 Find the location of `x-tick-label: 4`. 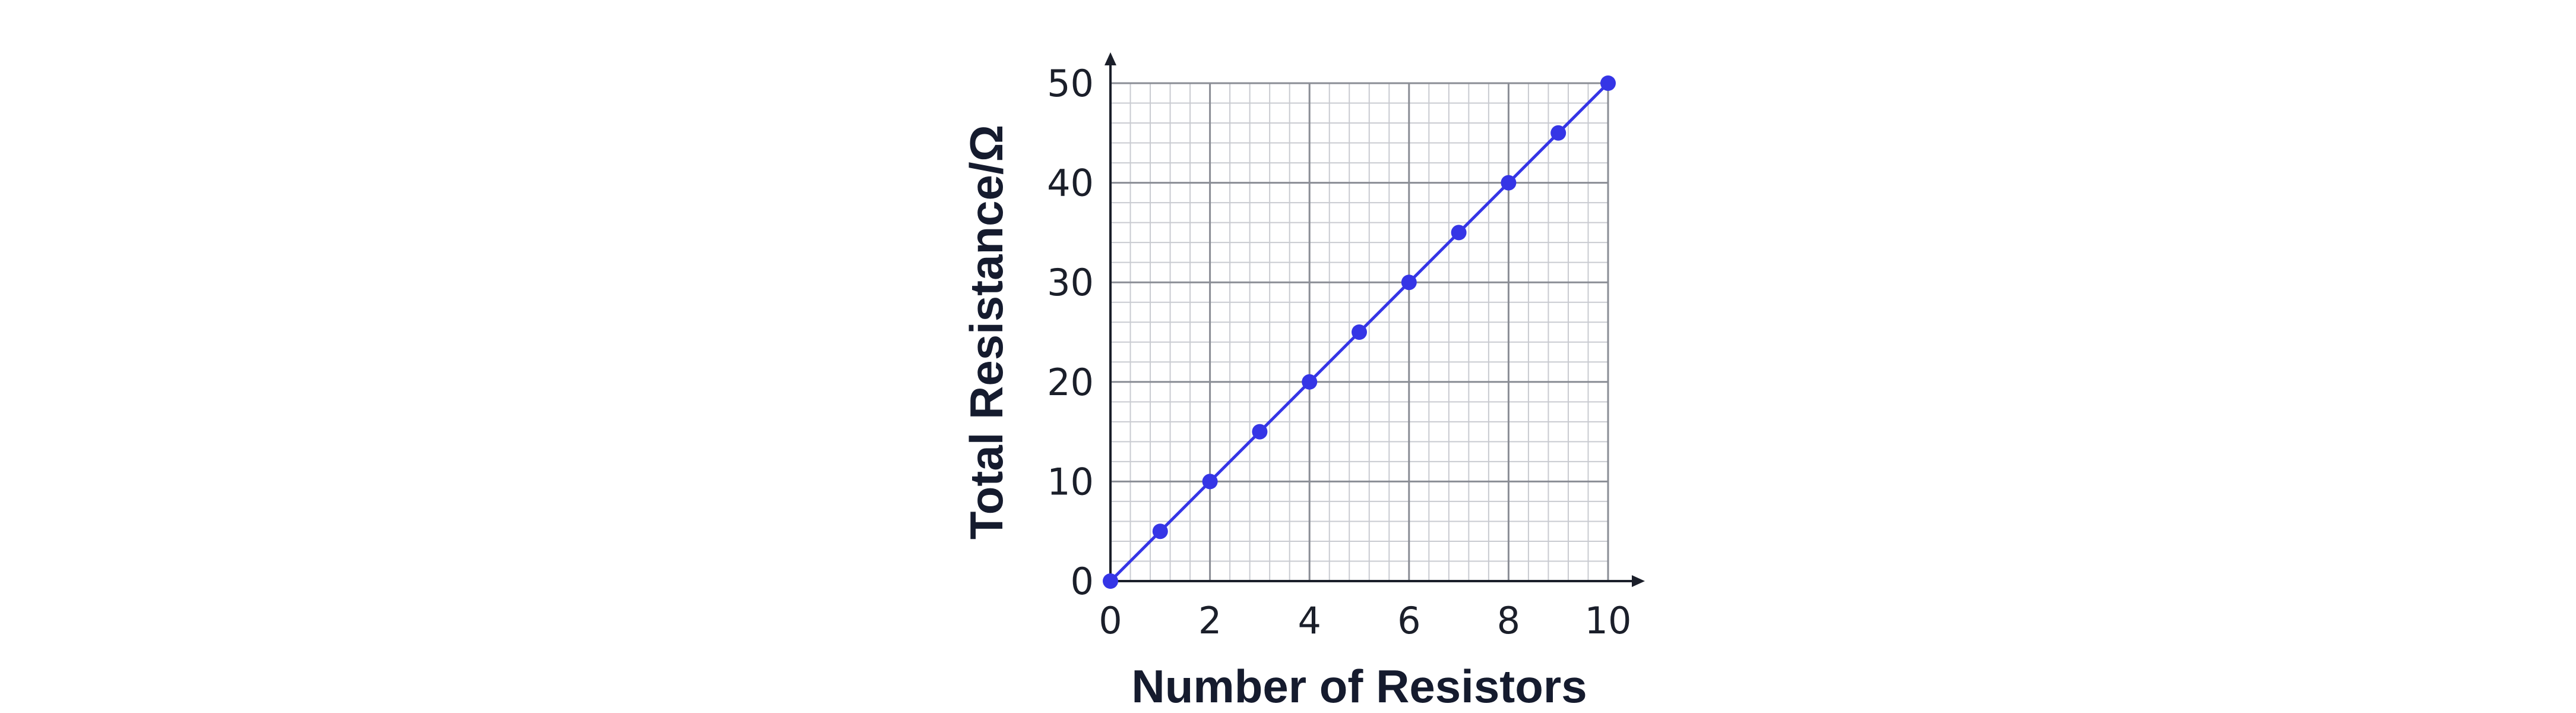

x-tick-label: 4 is located at coordinates (1309, 620).